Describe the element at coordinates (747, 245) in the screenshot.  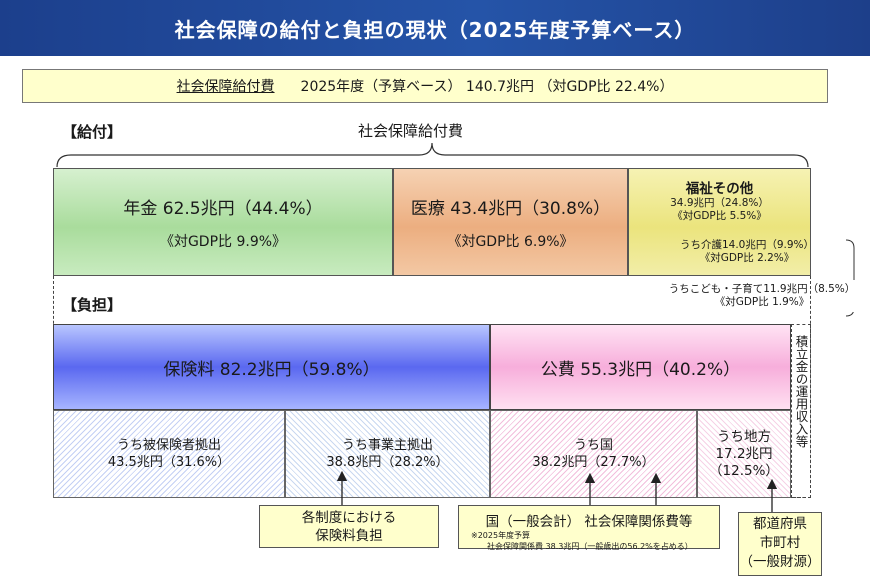
I see `care-amount: うち介護14.0兆円（9.9%）` at that location.